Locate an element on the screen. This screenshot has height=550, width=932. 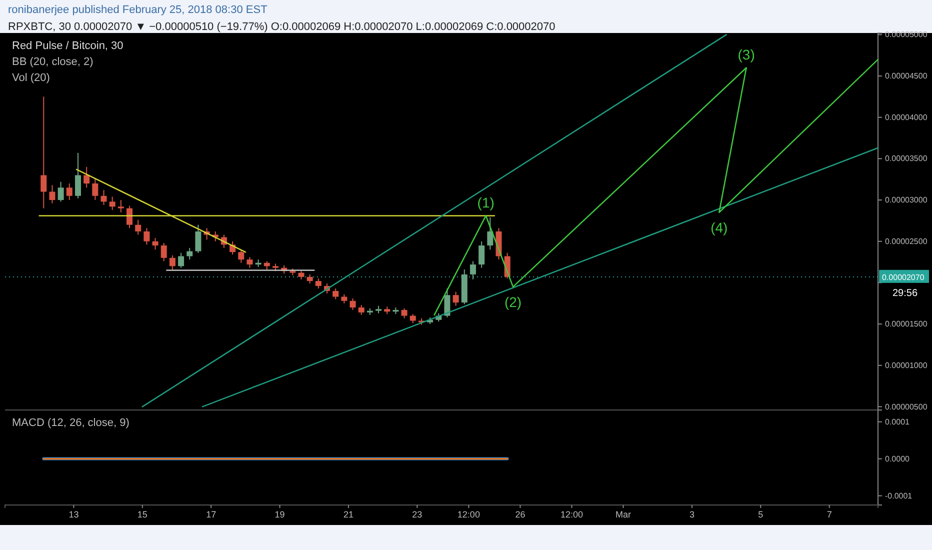
x-tick-label: Mar is located at coordinates (624, 514).